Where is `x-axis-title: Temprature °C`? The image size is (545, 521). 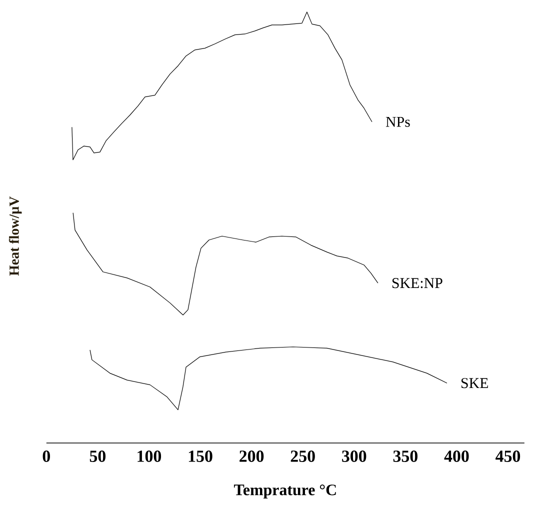
x-axis-title: Temprature °C is located at coordinates (285, 491).